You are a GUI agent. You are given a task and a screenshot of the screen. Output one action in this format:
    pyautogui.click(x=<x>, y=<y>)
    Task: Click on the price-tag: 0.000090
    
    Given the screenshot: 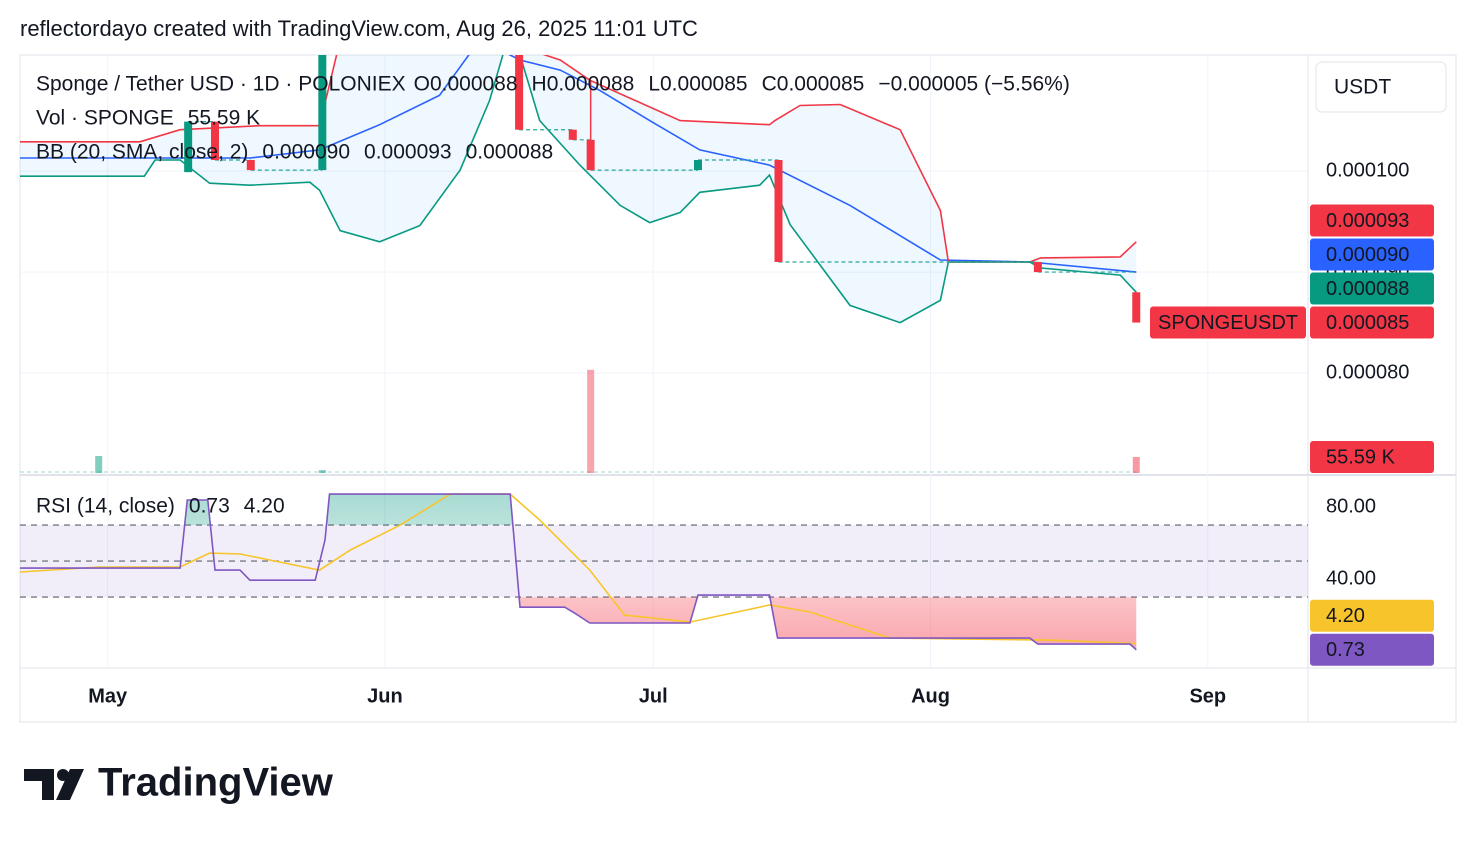 What is the action you would take?
    pyautogui.click(x=1372, y=254)
    